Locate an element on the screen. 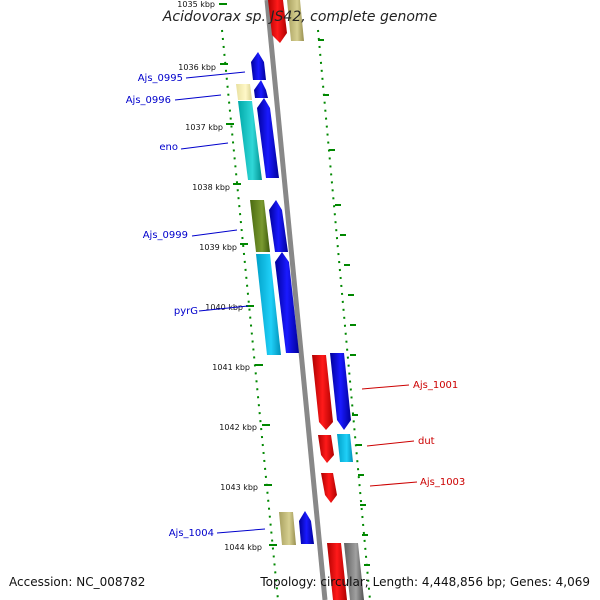  tick-label-1038: 1038 kbp is located at coordinates (211, 187).